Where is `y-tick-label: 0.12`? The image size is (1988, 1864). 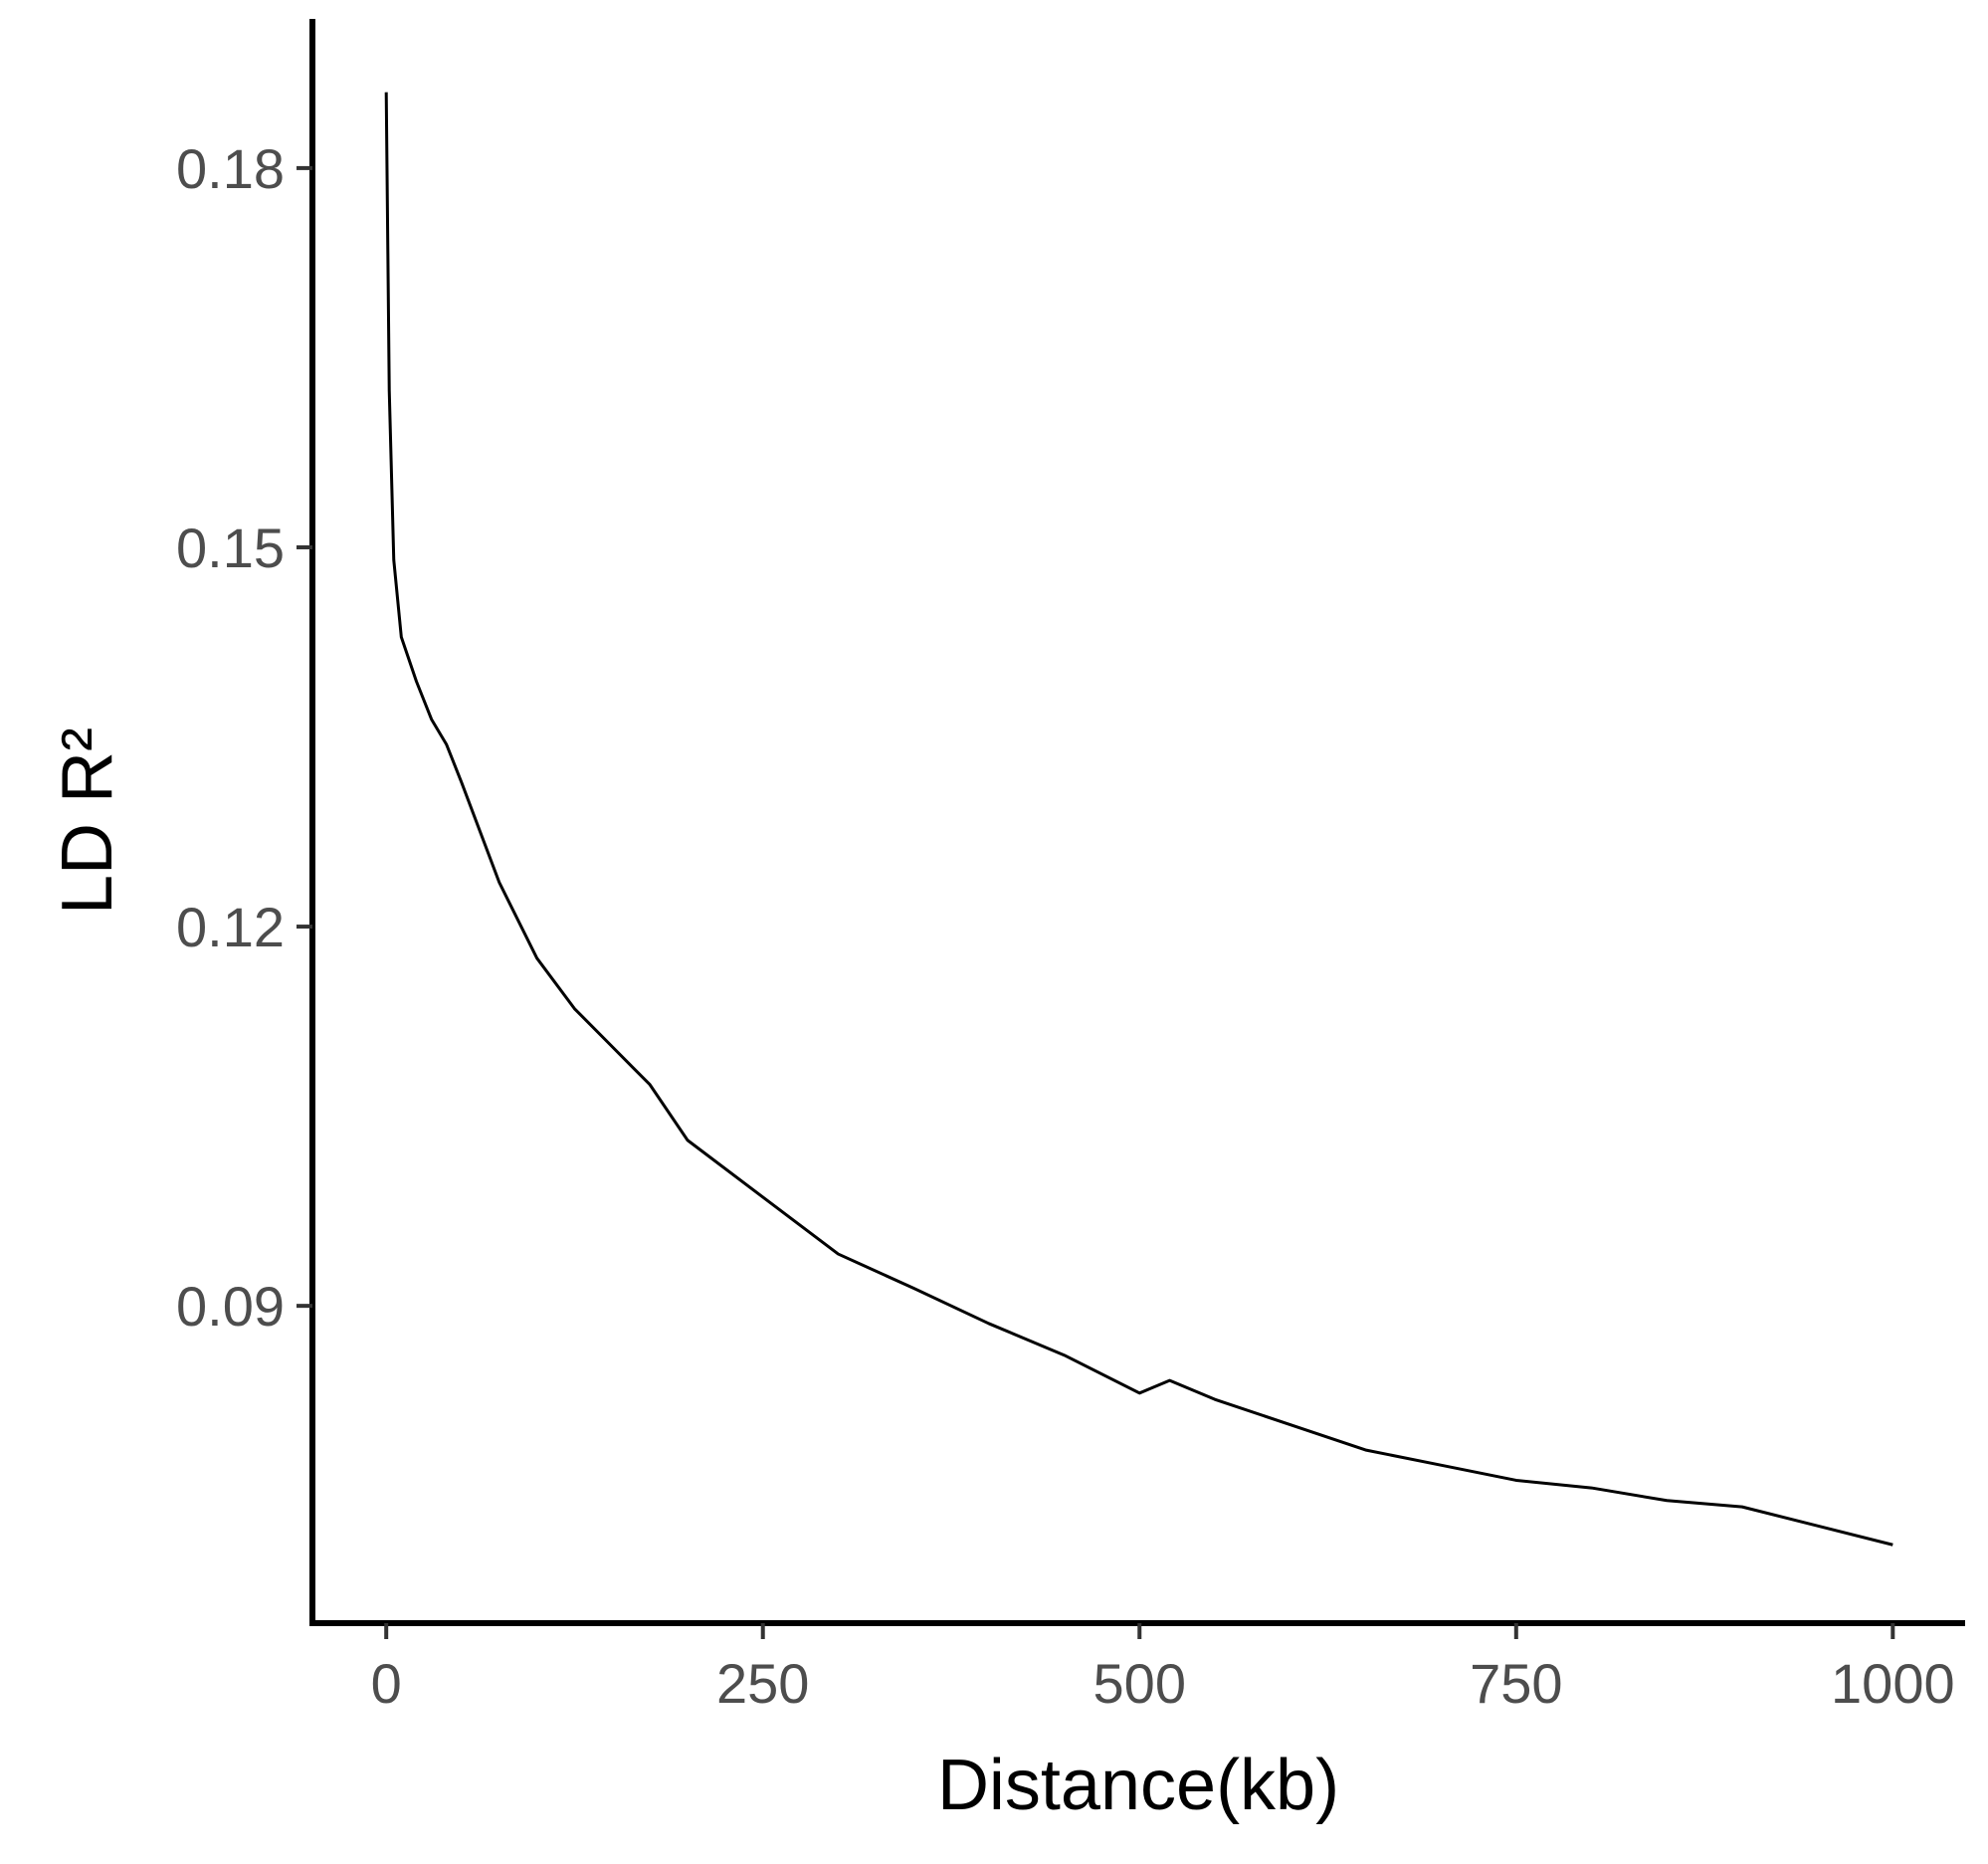
y-tick-label: 0.12 is located at coordinates (230, 927).